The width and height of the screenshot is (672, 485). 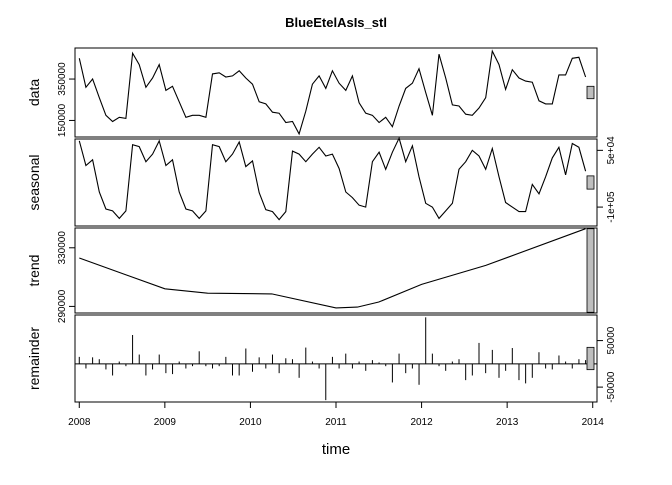 What do you see at coordinates (336, 422) in the screenshot?
I see `x-tick-label: 2011` at bounding box center [336, 422].